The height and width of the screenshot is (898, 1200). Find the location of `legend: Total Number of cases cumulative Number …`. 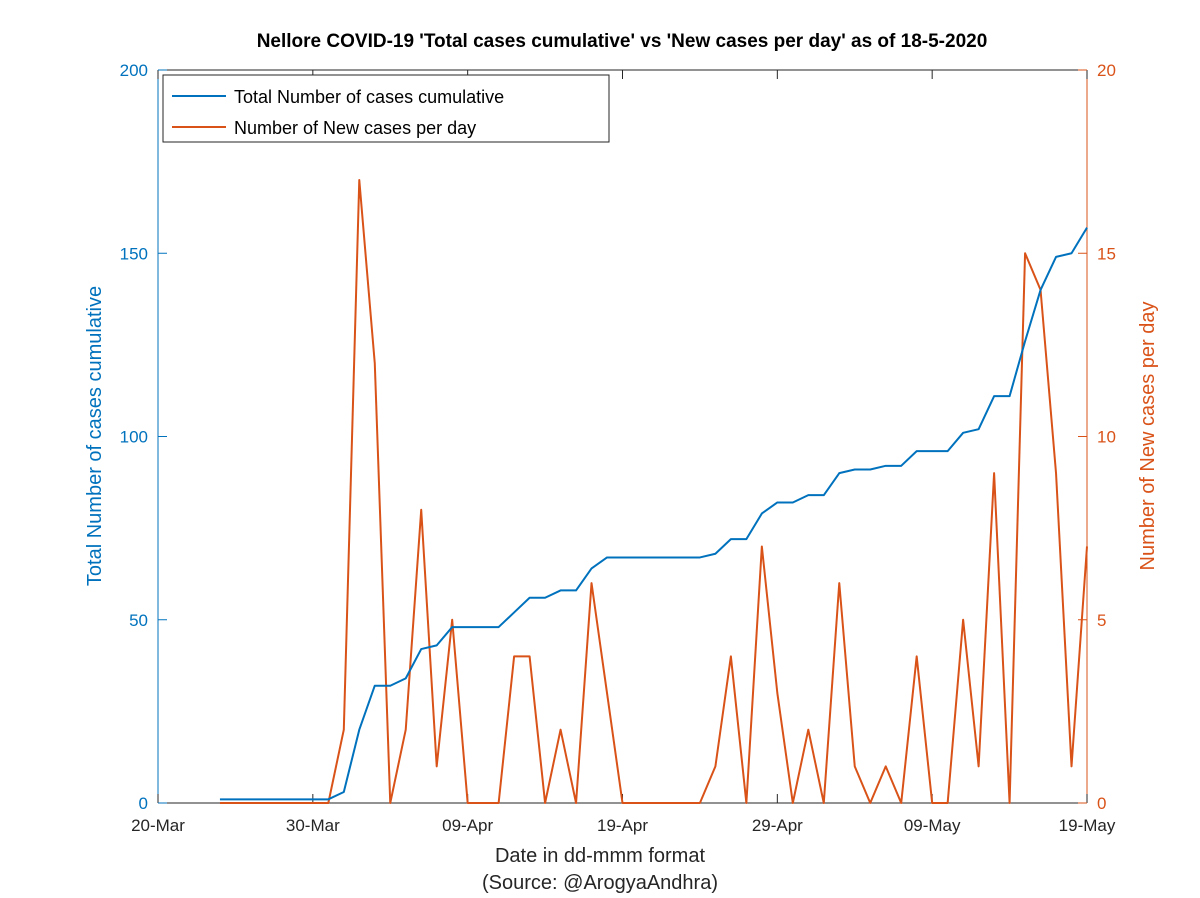

legend: Total Number of cases cumulative Number … is located at coordinates (386, 108).